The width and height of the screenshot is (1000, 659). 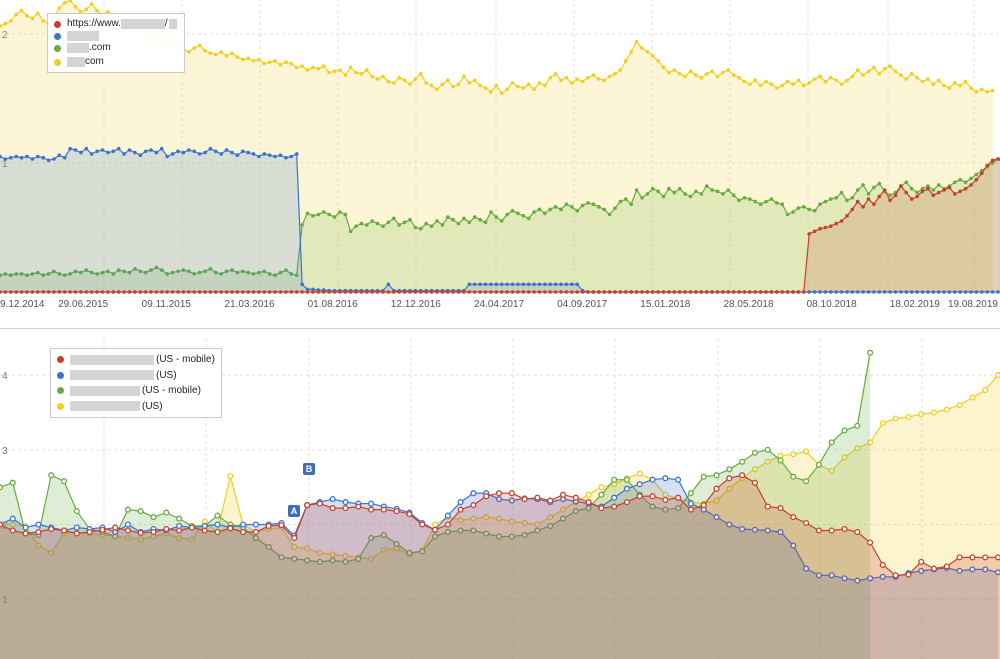 What do you see at coordinates (582, 304) in the screenshot?
I see `x-tick-label: 04.09.2017` at bounding box center [582, 304].